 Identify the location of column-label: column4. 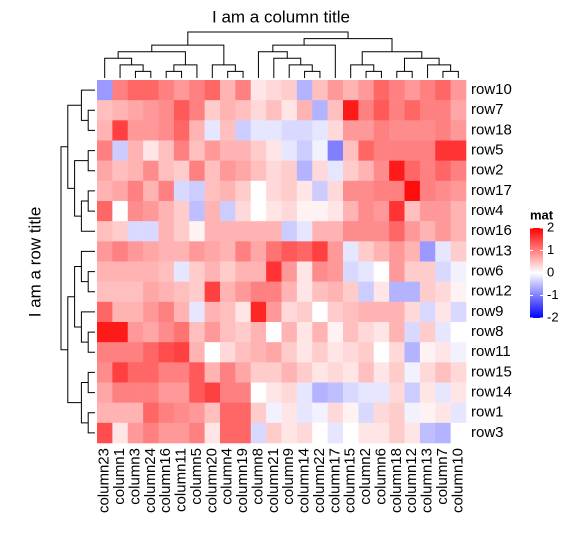
(227, 476).